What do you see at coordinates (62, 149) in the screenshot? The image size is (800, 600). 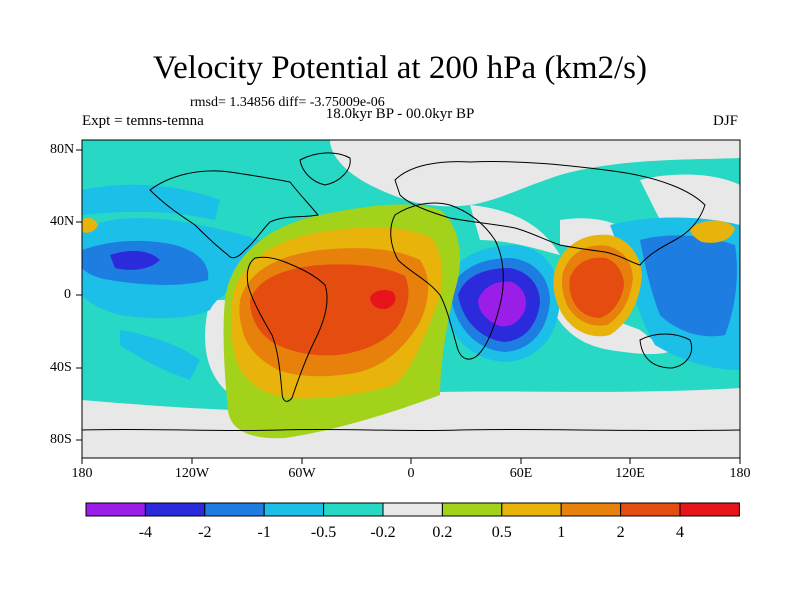 I see `y-tick-label: 80N` at bounding box center [62, 149].